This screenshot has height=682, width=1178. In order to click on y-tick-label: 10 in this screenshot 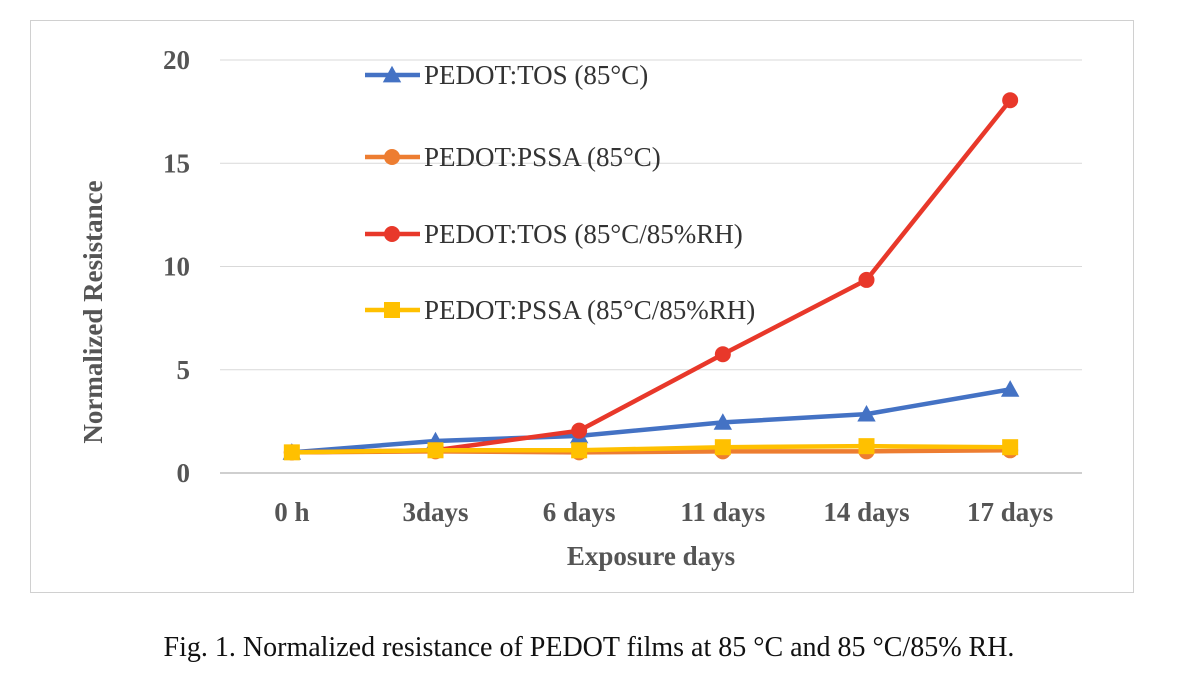, I will do `click(176, 267)`.